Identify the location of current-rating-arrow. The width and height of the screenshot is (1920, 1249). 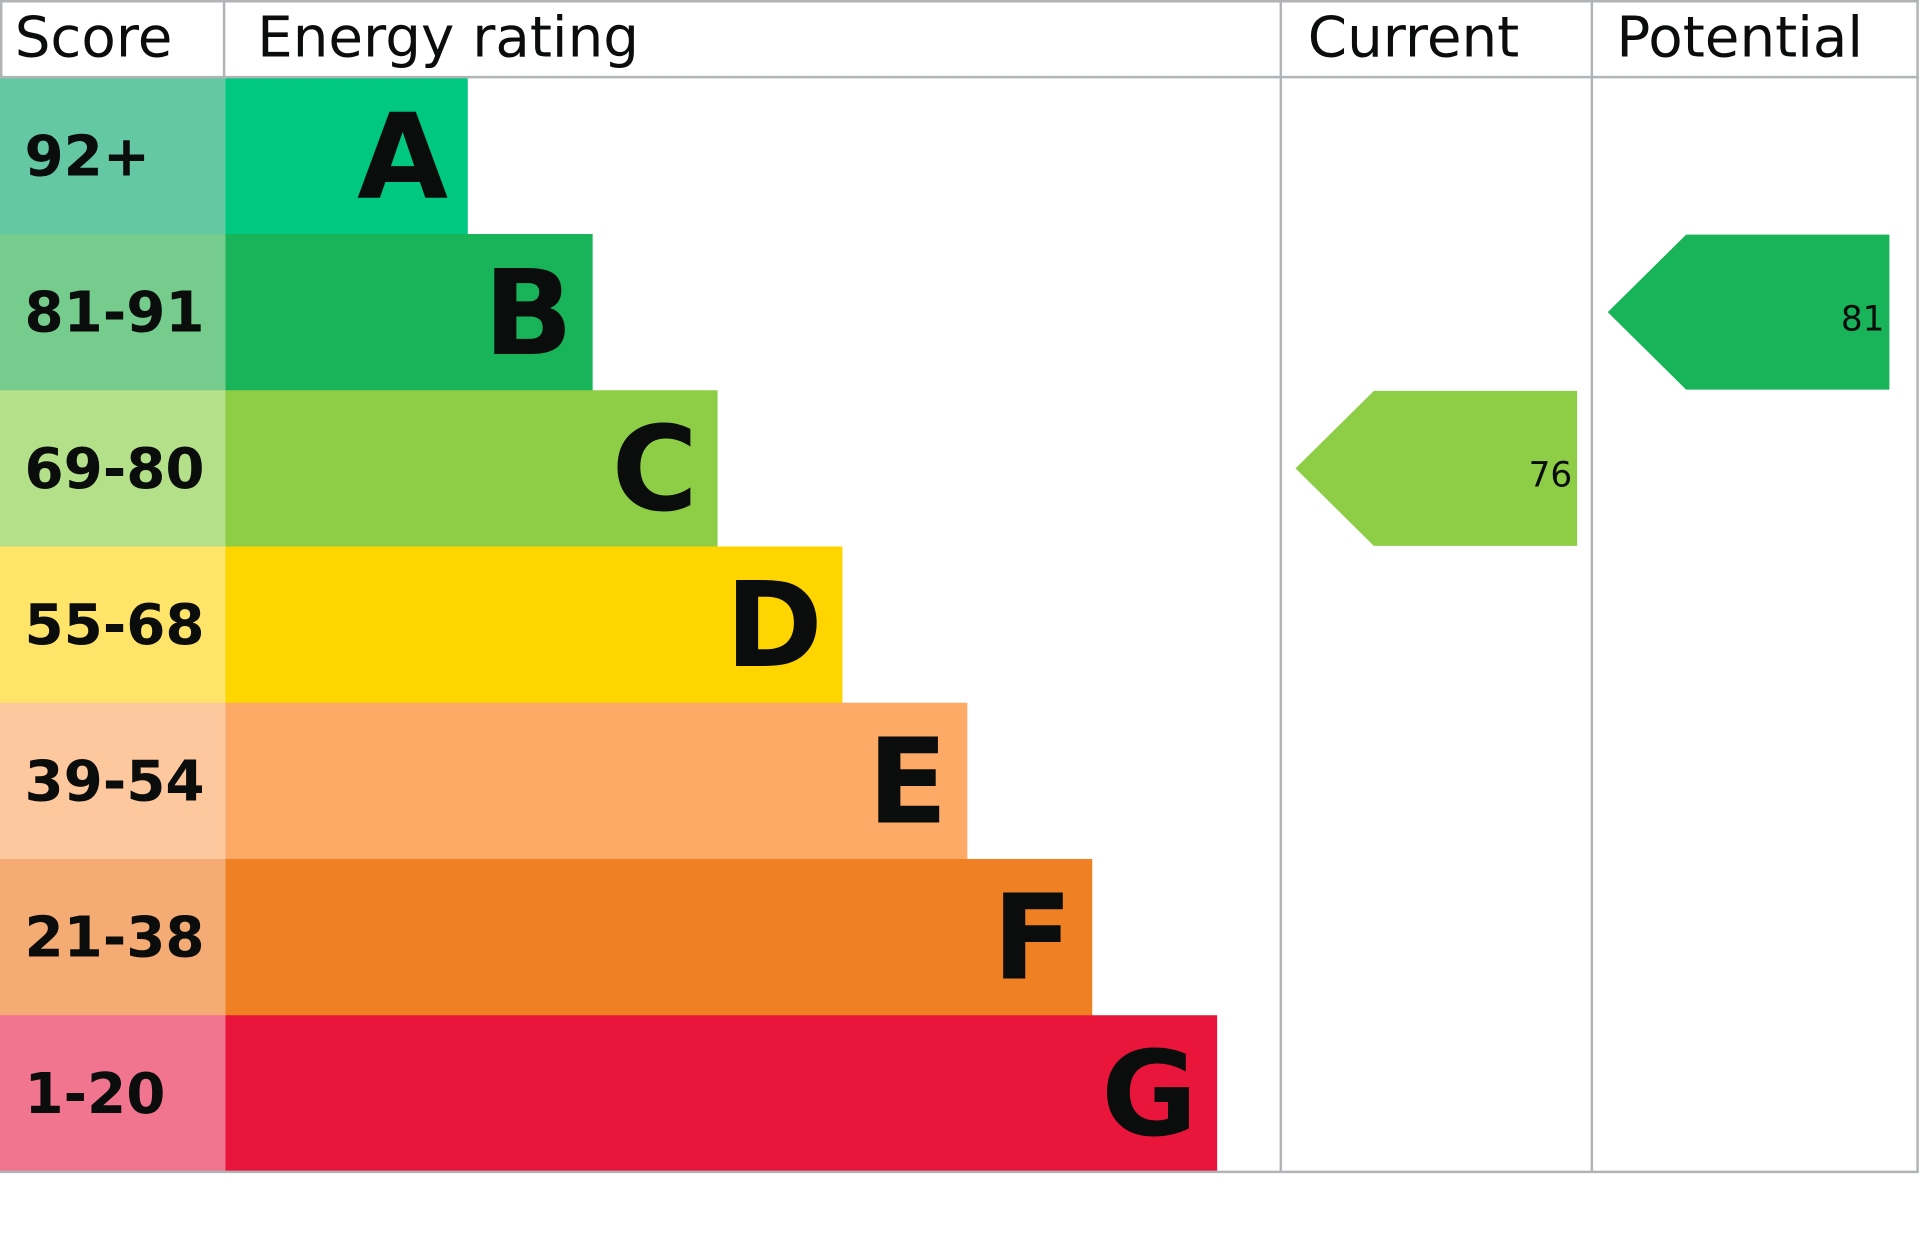
(1436, 468).